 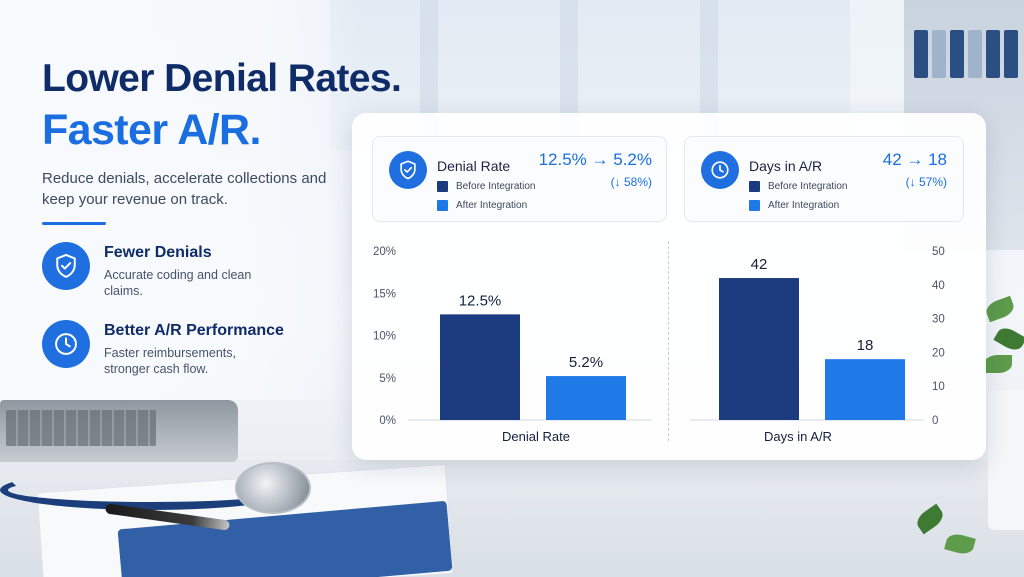 I want to click on y-tick-label: 10, so click(x=938, y=387).